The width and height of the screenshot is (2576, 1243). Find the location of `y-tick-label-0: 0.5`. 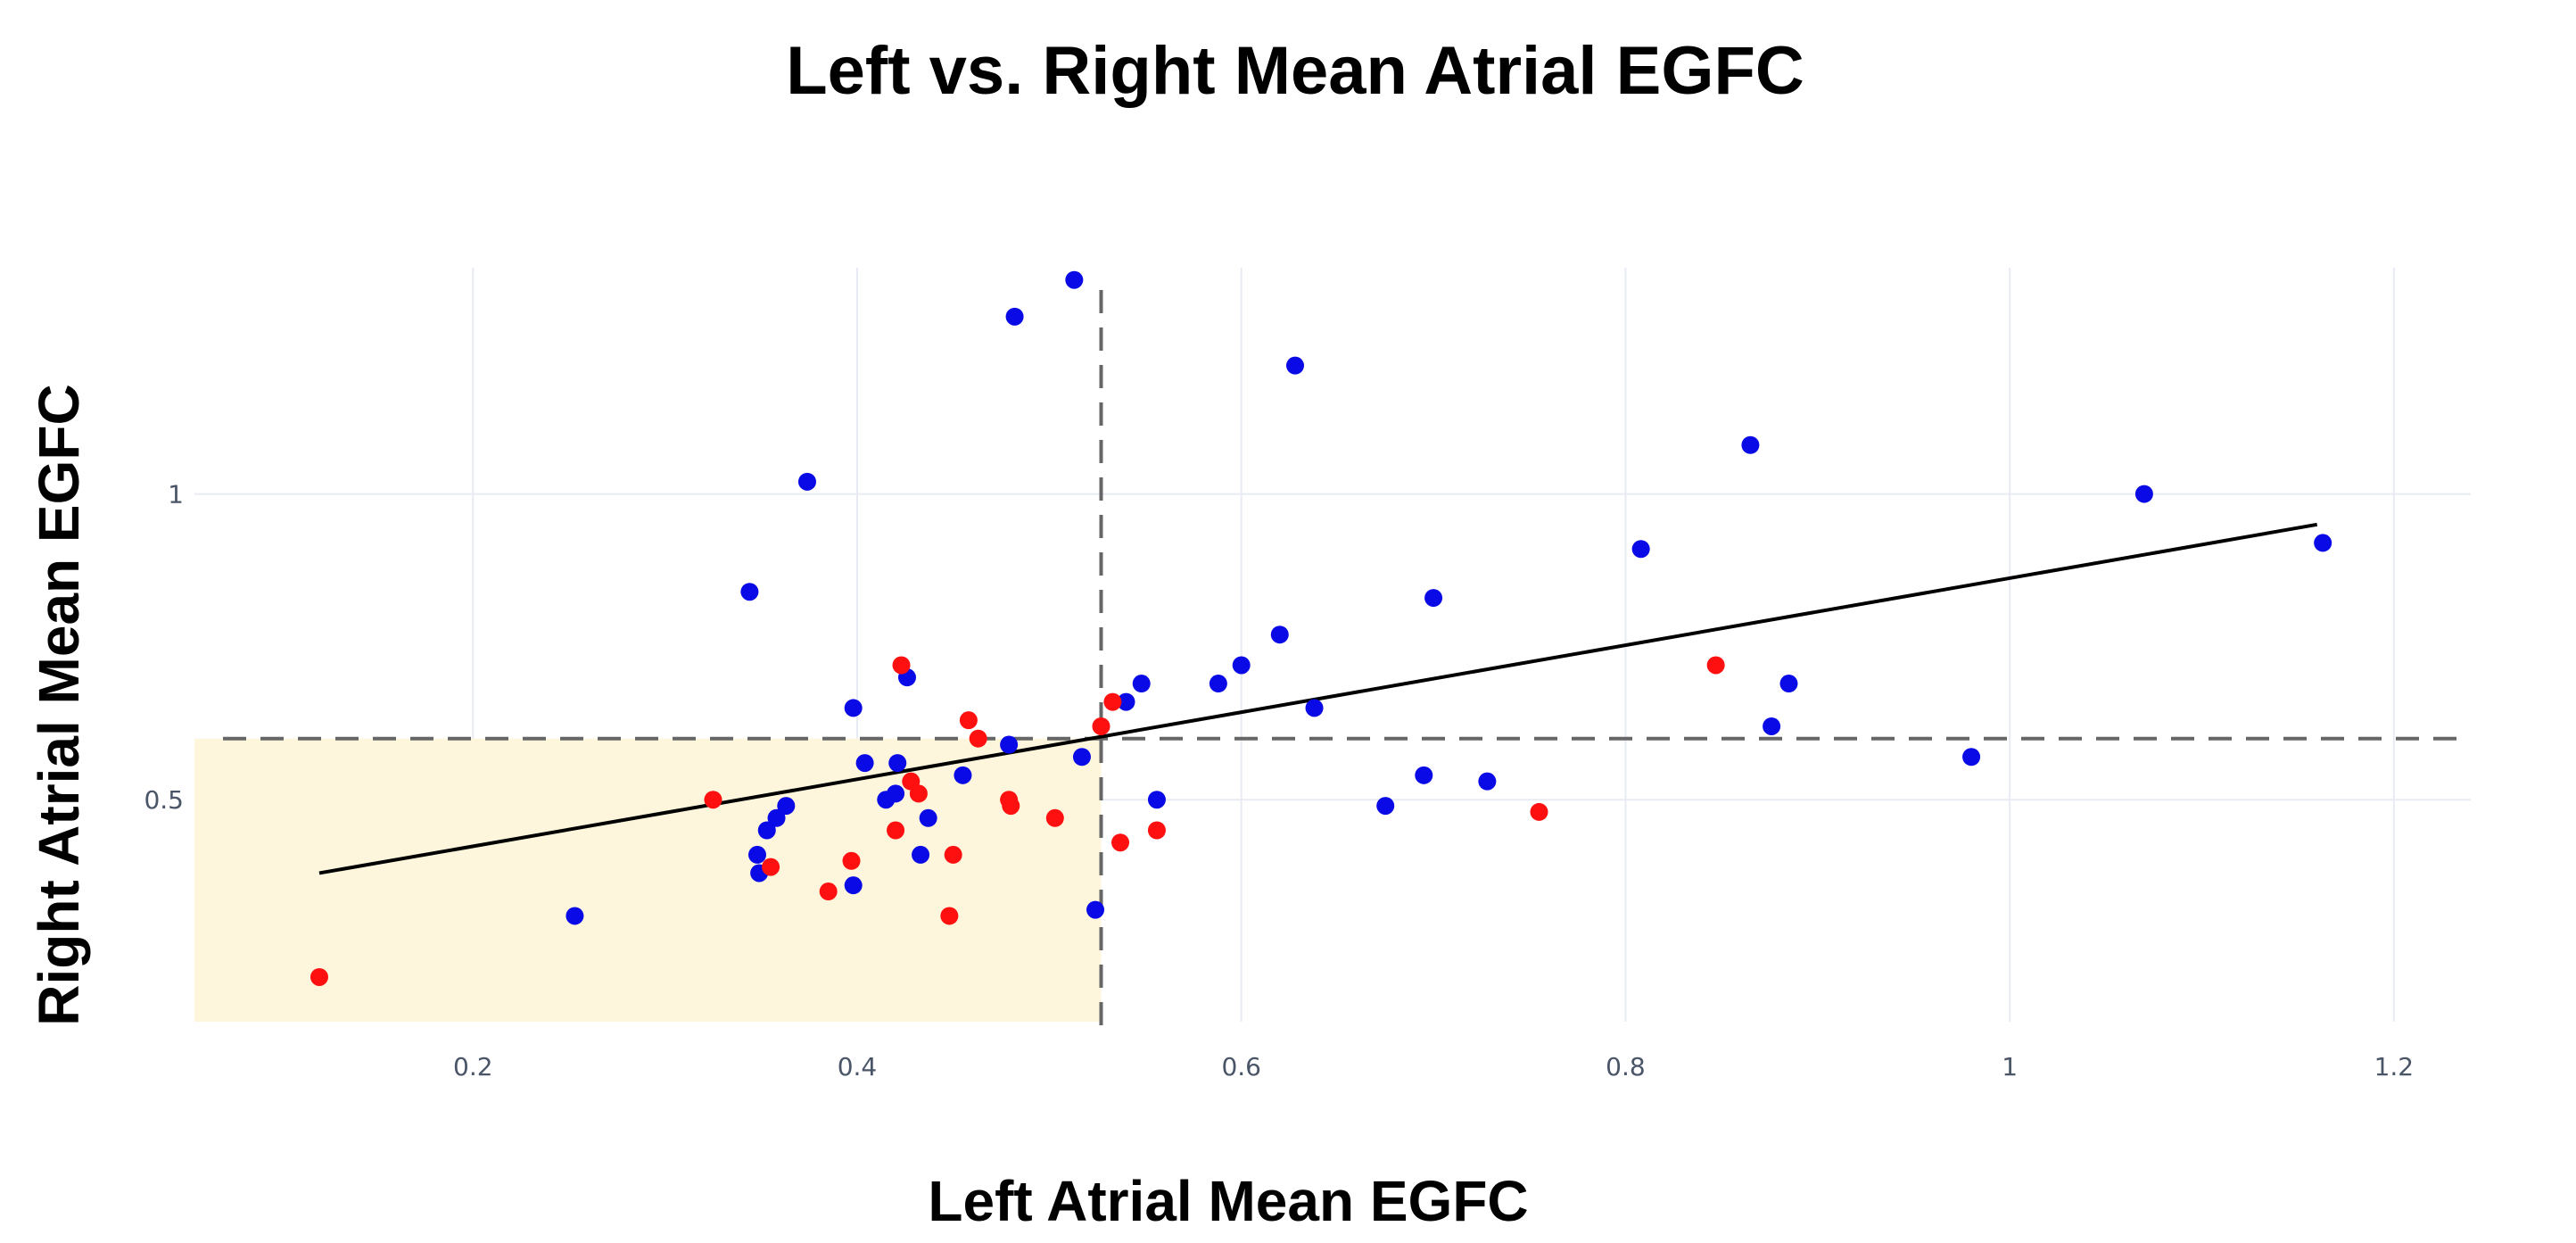

y-tick-label-0: 0.5 is located at coordinates (164, 800).